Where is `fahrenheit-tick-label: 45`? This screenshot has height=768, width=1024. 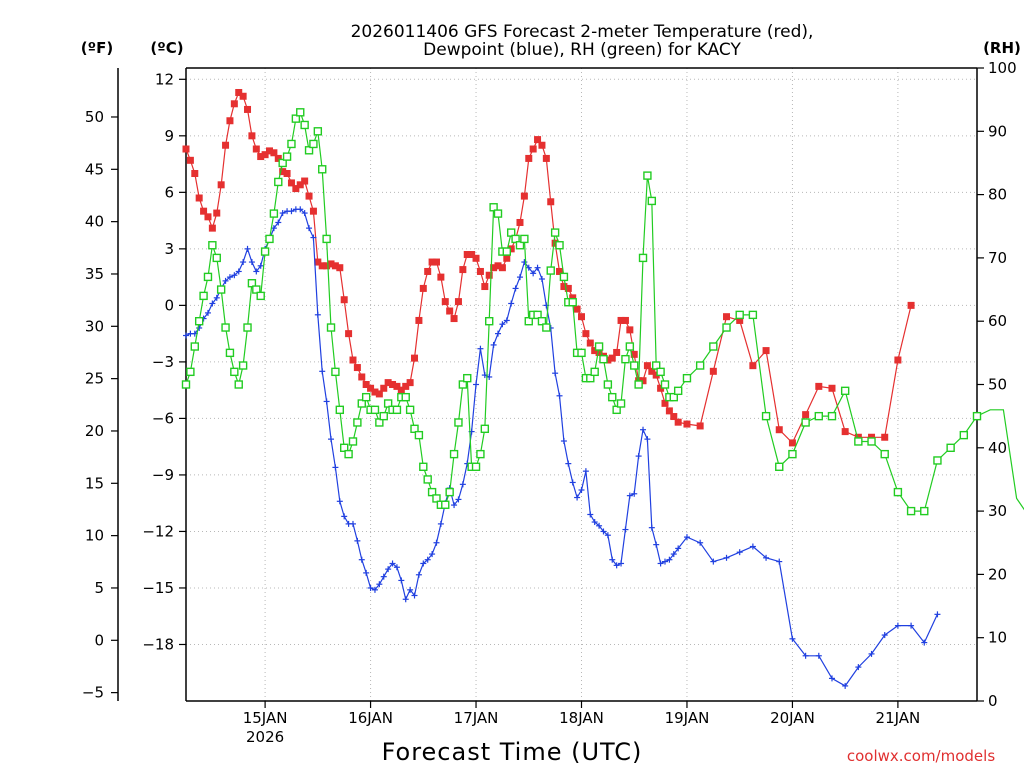
fahrenheit-tick-label: 45 is located at coordinates (94, 169).